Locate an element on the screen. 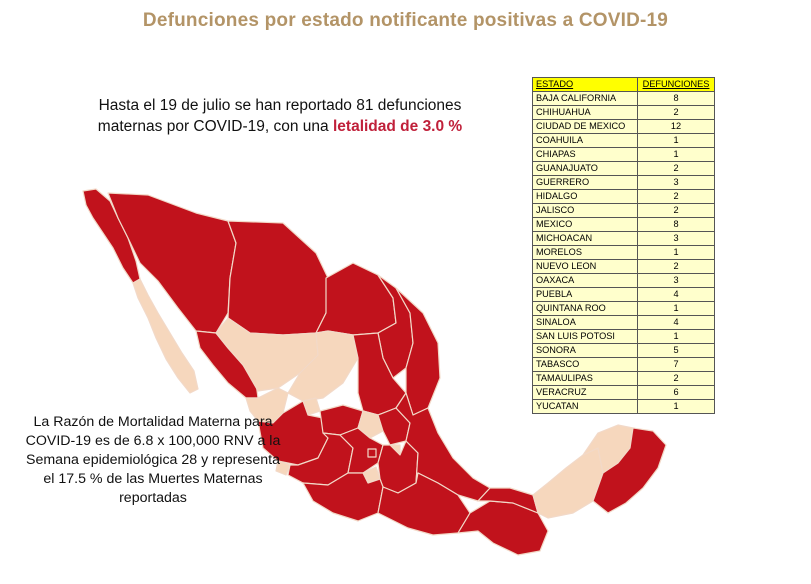 Image resolution: width=811 pixels, height=584 pixels. table-row: TABASCO 7 is located at coordinates (623, 364).